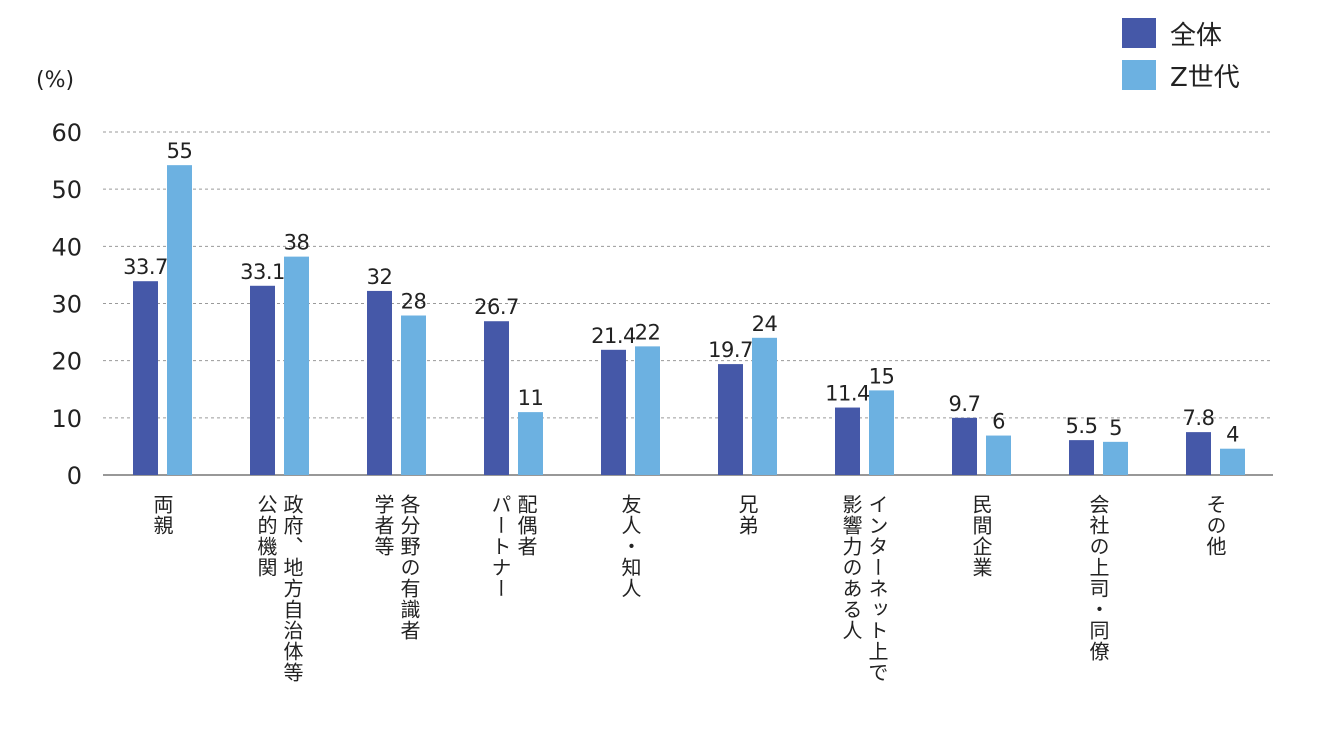  What do you see at coordinates (1196, 35) in the screenshot?
I see `legend-label-all: 全体` at bounding box center [1196, 35].